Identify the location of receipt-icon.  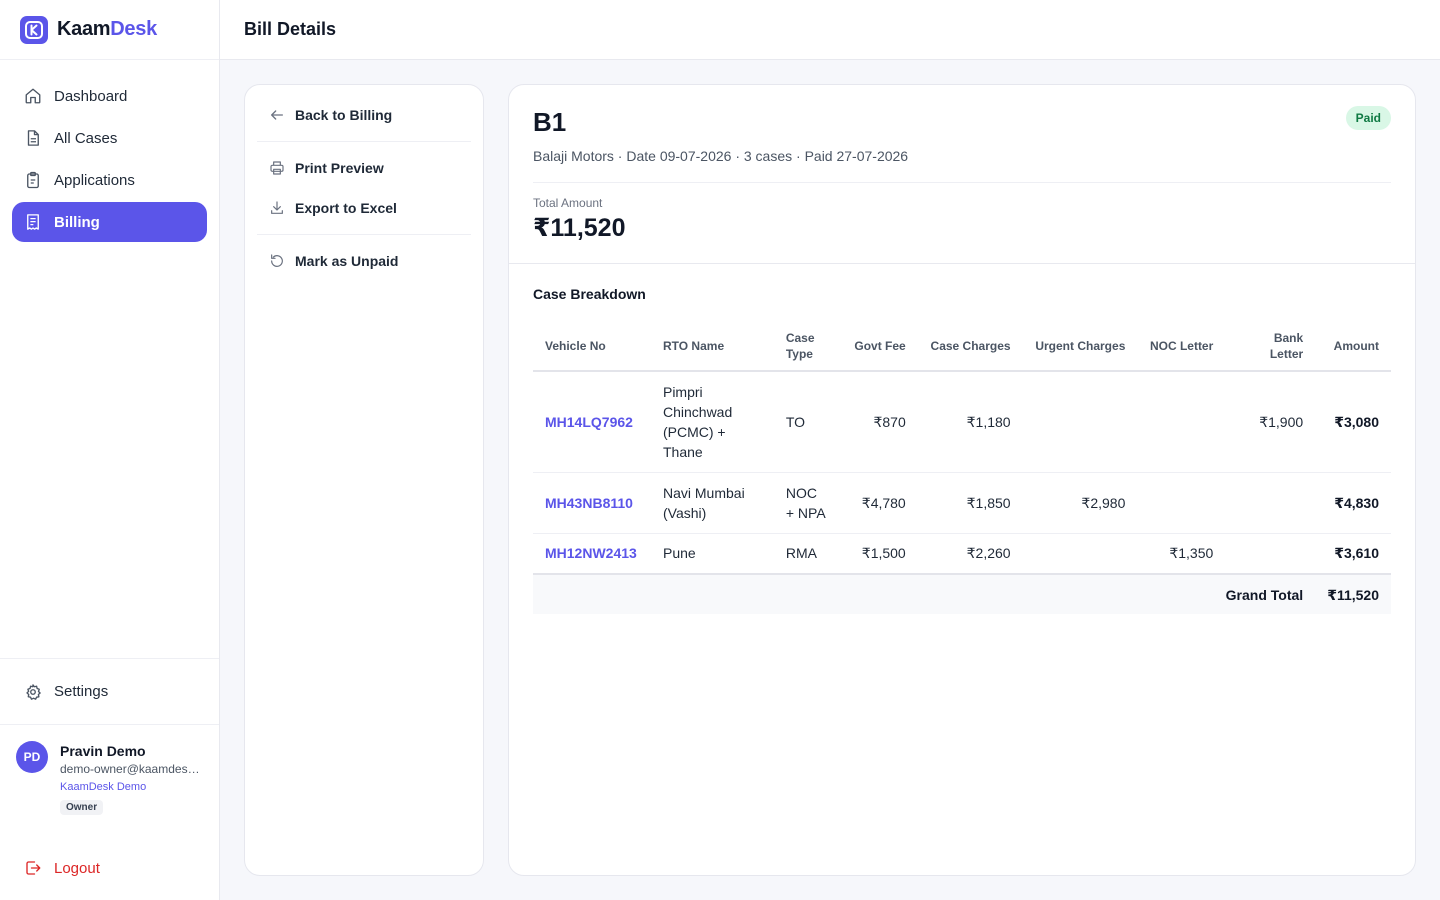
(33, 222).